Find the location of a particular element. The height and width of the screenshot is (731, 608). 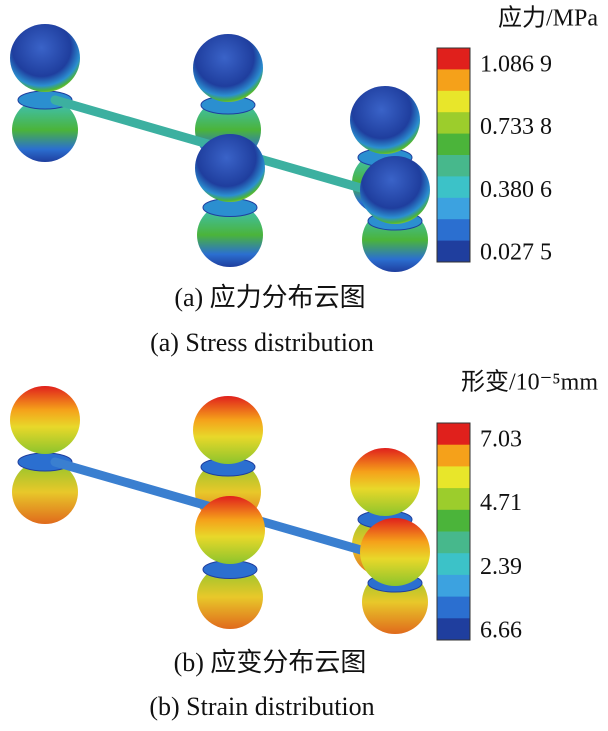

caption-cn: (b) 应变分布云图 is located at coordinates (270, 662).